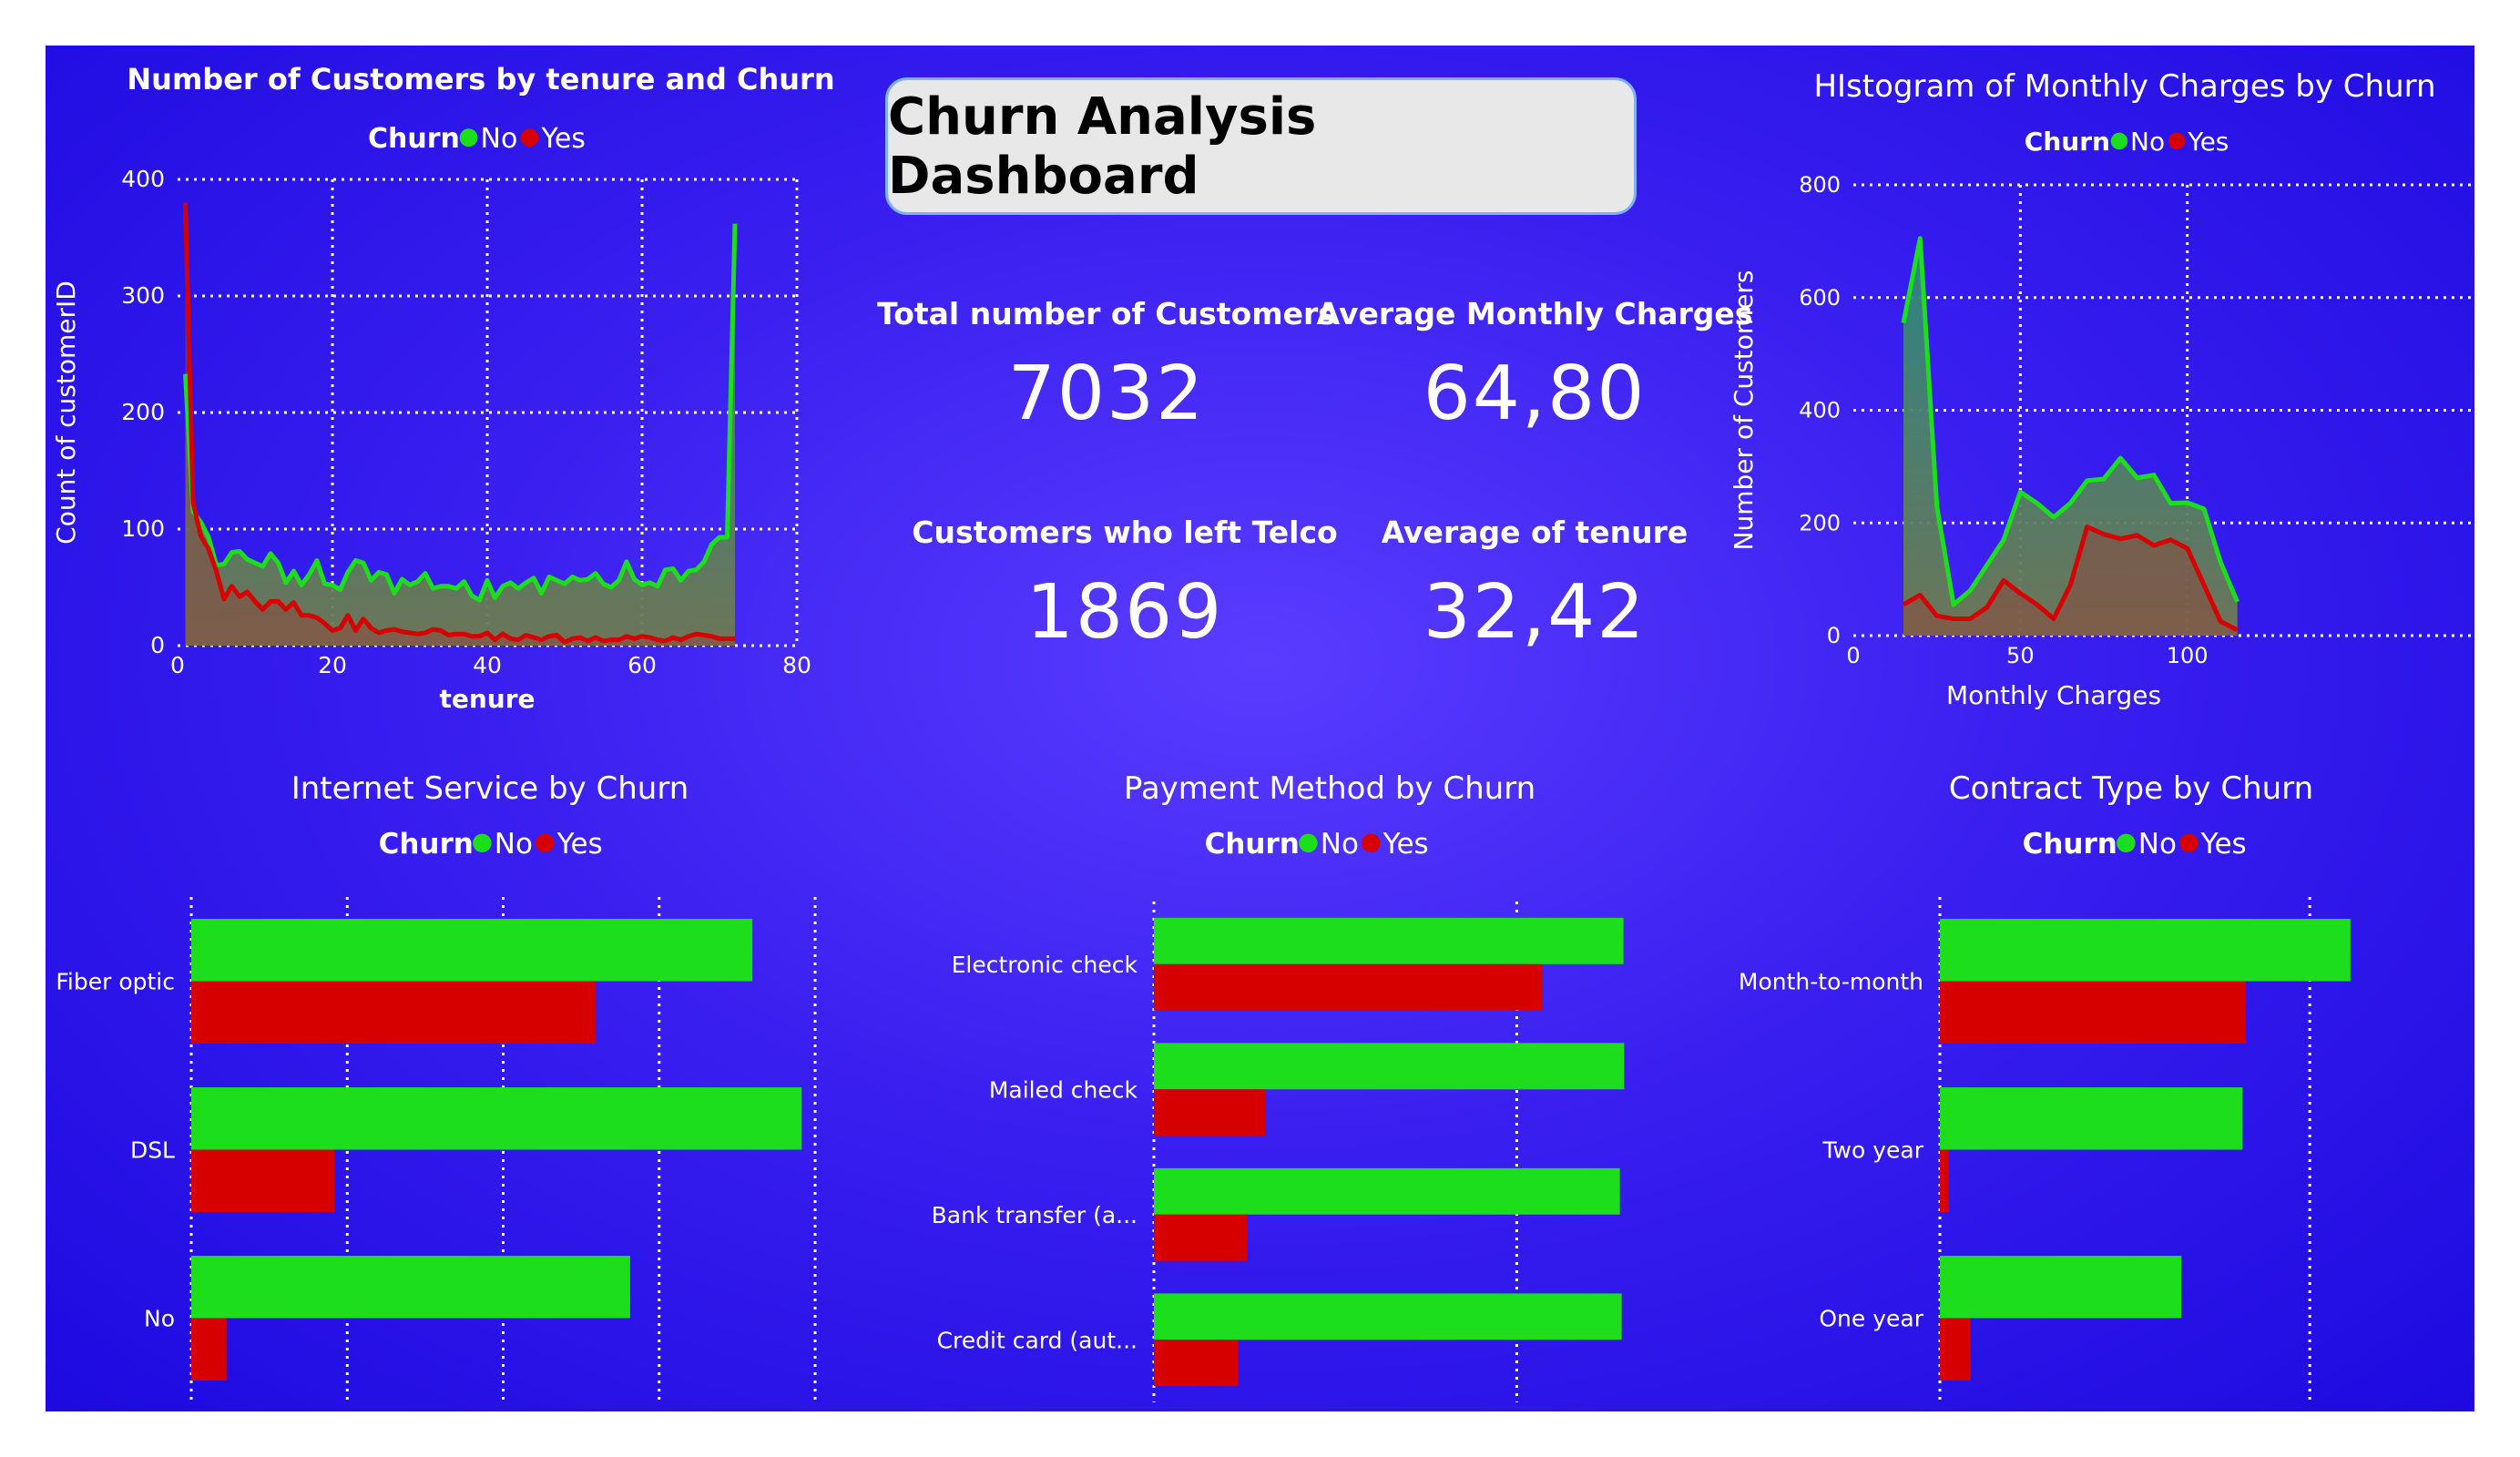  Describe the element at coordinates (153, 1151) in the screenshot. I see `category-label: DSL` at that location.